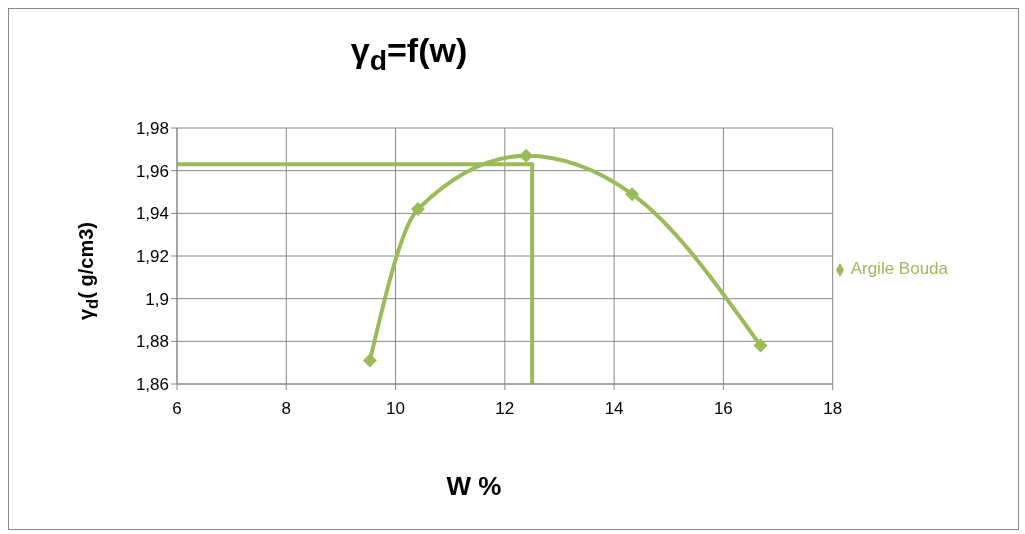 The height and width of the screenshot is (534, 1025). I want to click on y-tick-label: 1,94, so click(152, 214).